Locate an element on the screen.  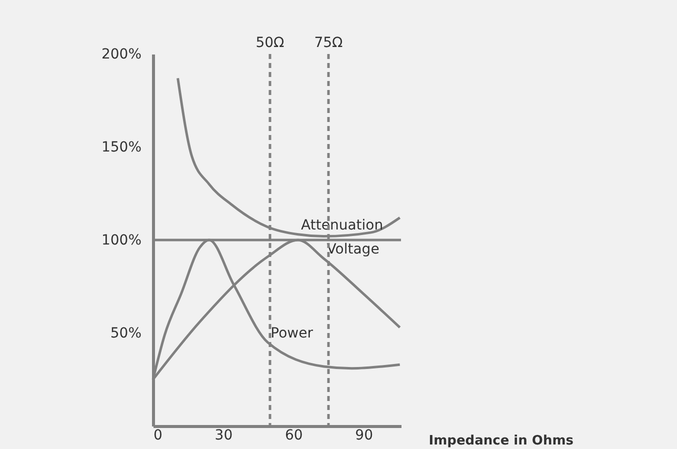
ref-line-label: 50Ω is located at coordinates (270, 43).